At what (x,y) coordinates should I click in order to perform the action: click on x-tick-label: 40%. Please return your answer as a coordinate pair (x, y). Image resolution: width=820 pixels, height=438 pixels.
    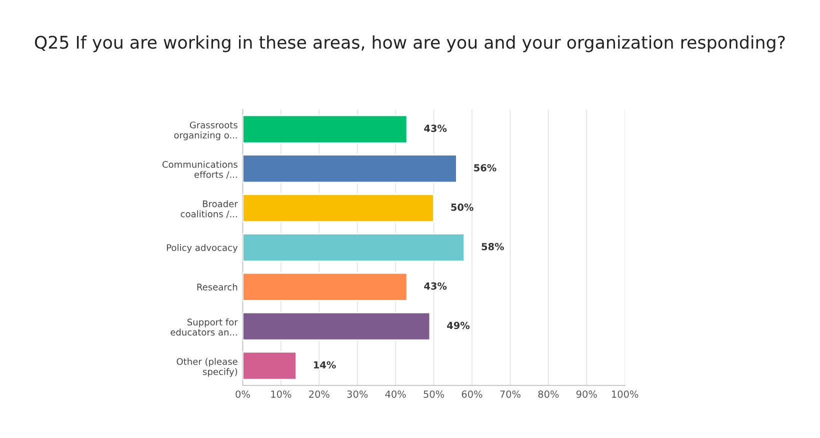
    Looking at the image, I should click on (395, 394).